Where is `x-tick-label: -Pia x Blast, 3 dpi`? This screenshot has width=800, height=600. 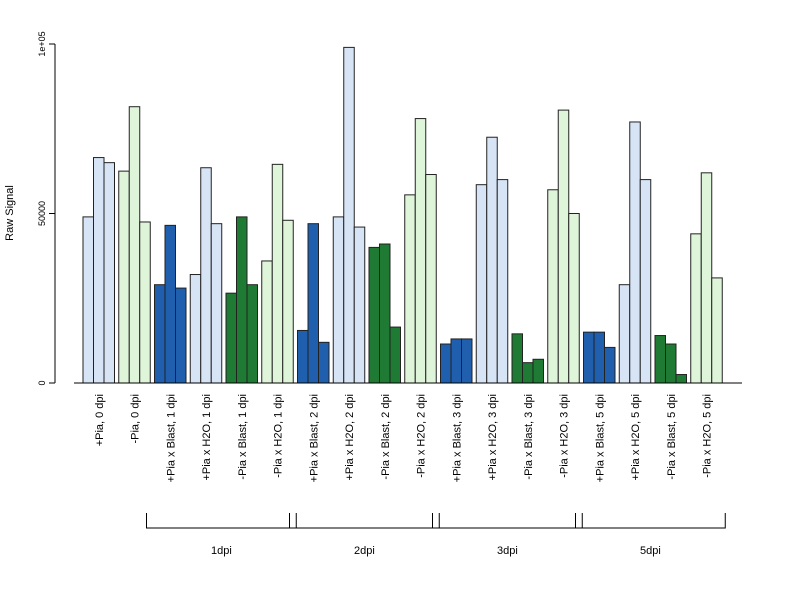
x-tick-label: -Pia x Blast, 3 dpi is located at coordinates (529, 437).